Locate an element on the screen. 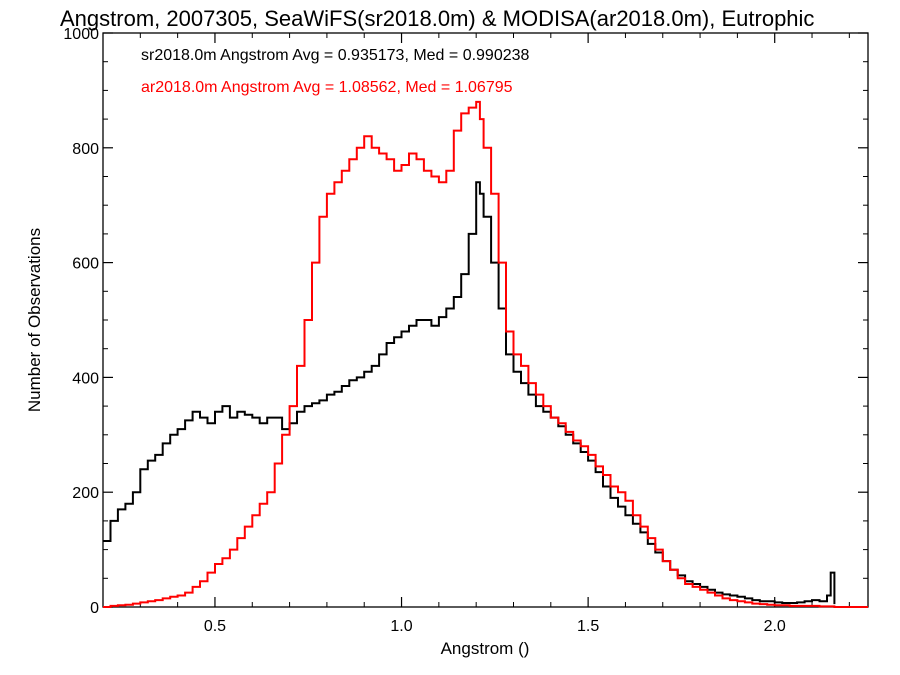  x-tick-label: 2.0 is located at coordinates (775, 626).